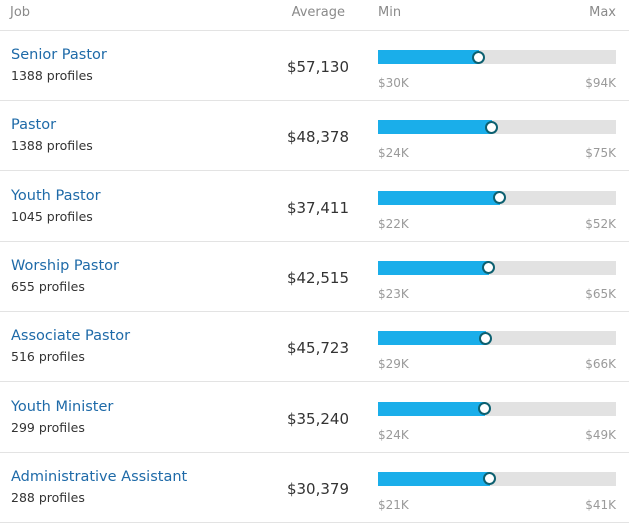 This screenshot has width=629, height=527. What do you see at coordinates (317, 277) in the screenshot?
I see `average-salary: $42,515` at bounding box center [317, 277].